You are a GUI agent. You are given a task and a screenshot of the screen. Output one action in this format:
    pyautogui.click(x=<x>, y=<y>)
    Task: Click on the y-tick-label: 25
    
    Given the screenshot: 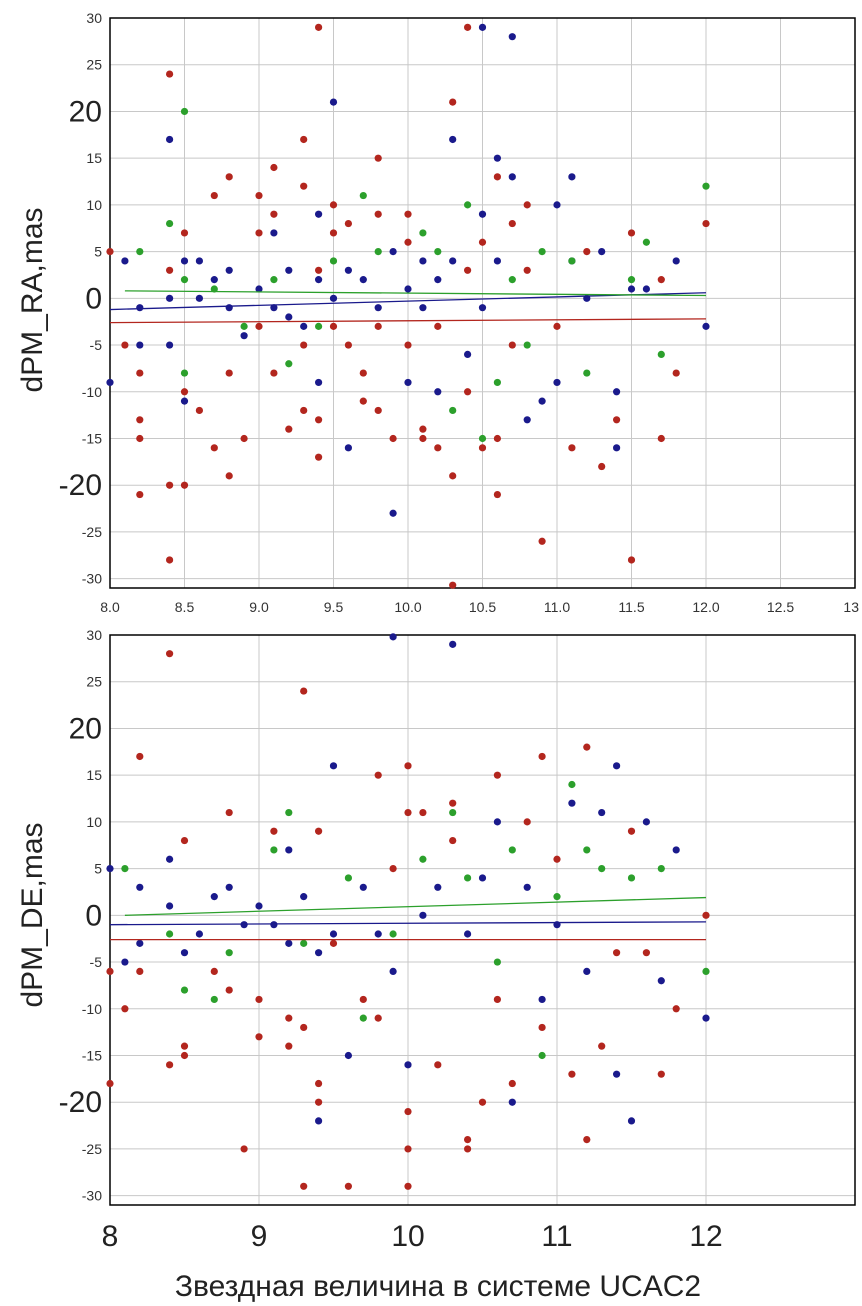 What is the action you would take?
    pyautogui.click(x=94, y=65)
    